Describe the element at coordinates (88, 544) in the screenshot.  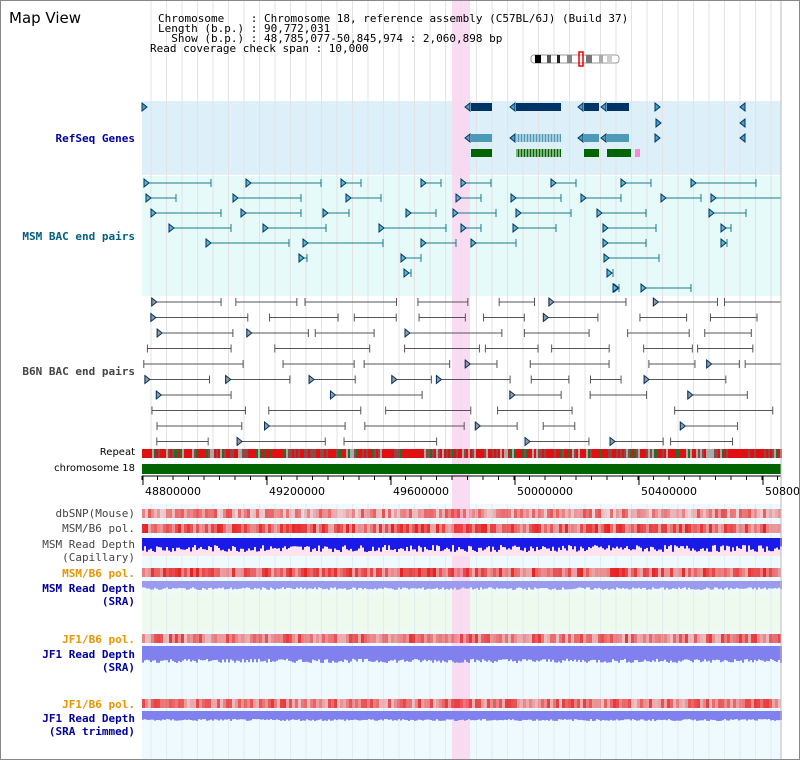
I see `track-label-msm-depth-cap-1: MSM Read Depth` at that location.